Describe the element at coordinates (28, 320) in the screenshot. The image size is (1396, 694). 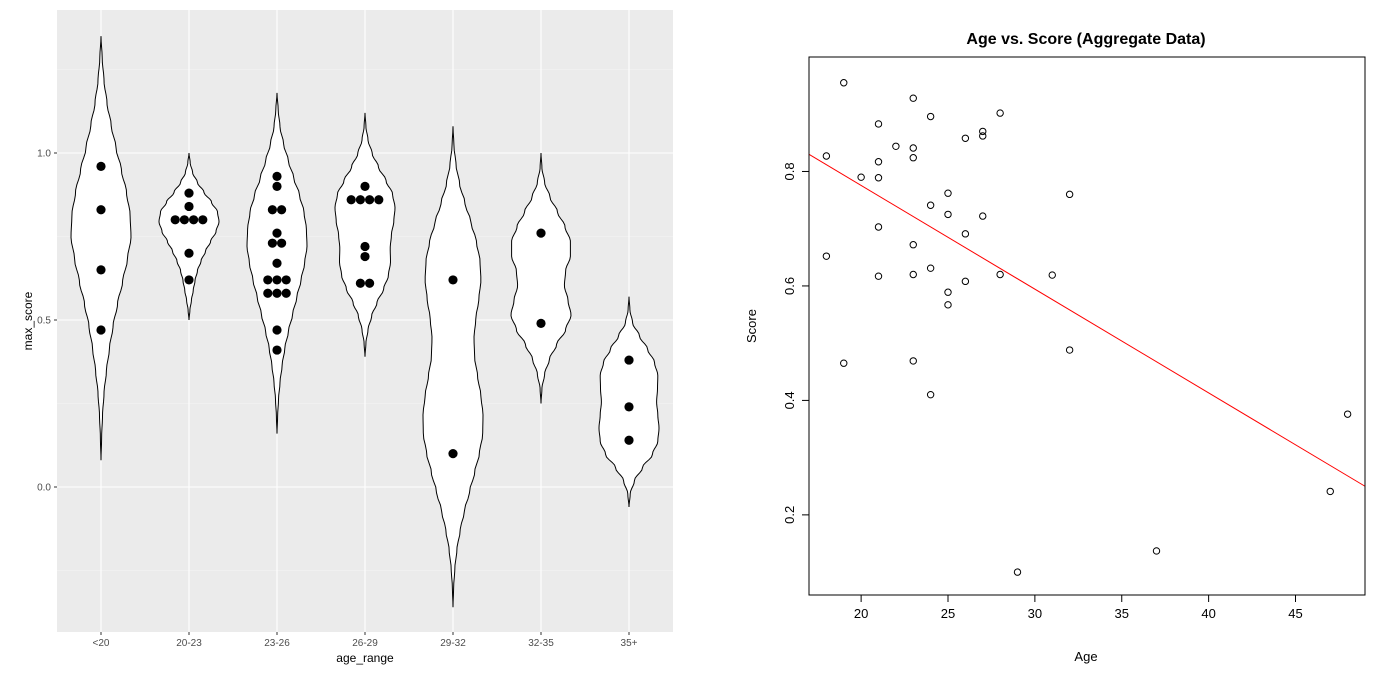
I see `violin-y-axis-title: max_score` at that location.